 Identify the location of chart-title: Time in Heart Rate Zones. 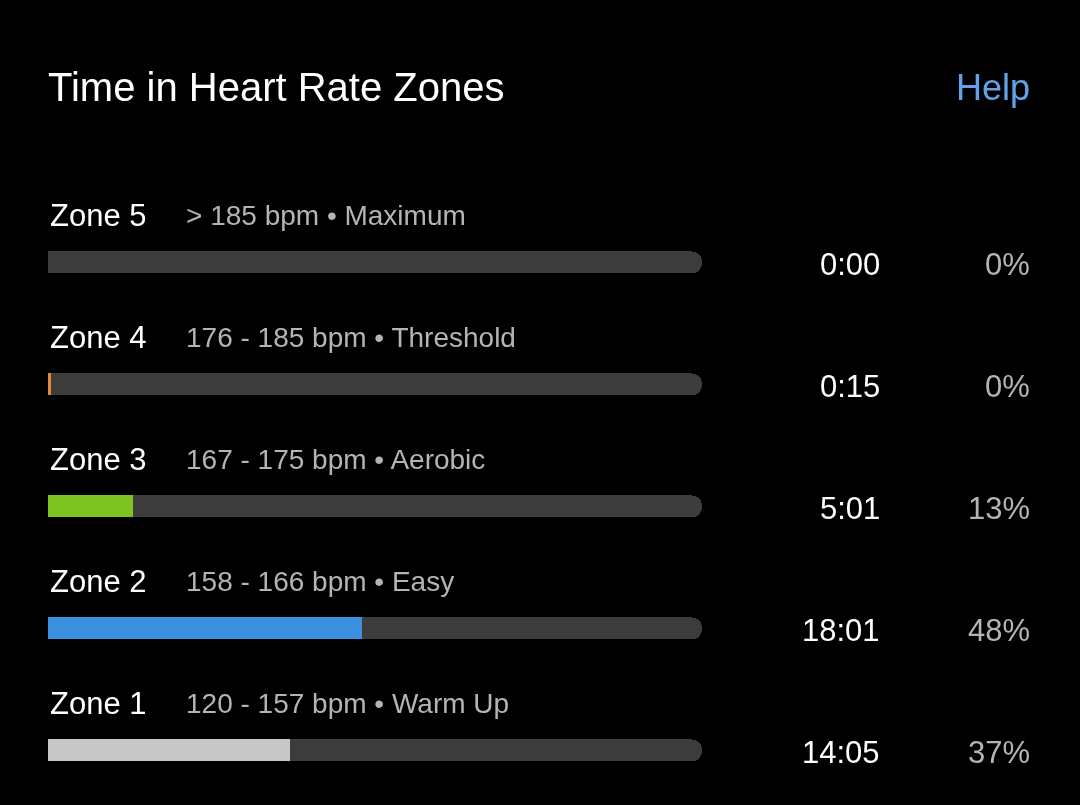
(276, 87).